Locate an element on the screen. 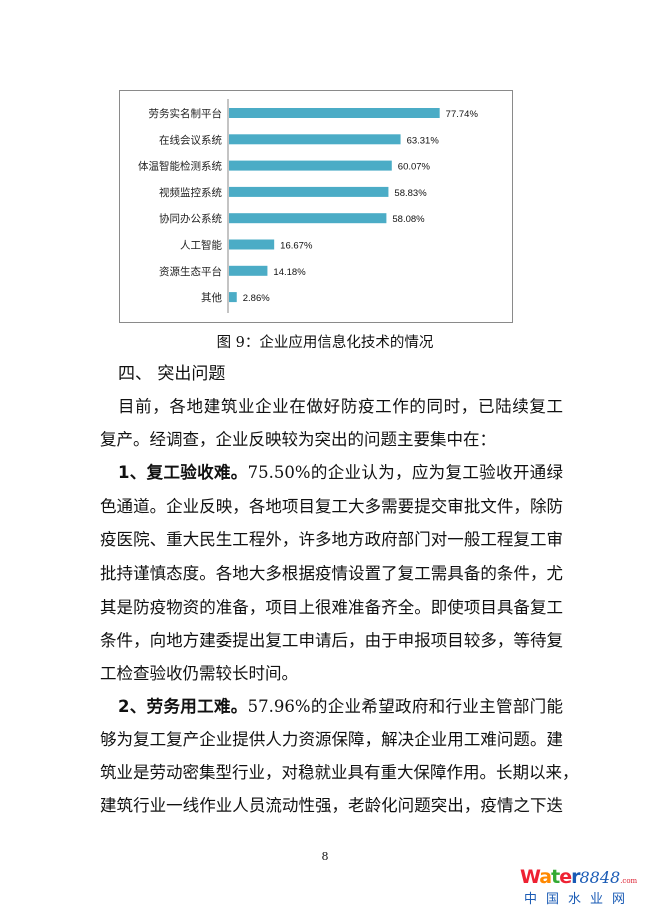  text-line: 1、复工验收难。75.50%的企业认为，应为复工验收开通绿 is located at coordinates (340, 473).